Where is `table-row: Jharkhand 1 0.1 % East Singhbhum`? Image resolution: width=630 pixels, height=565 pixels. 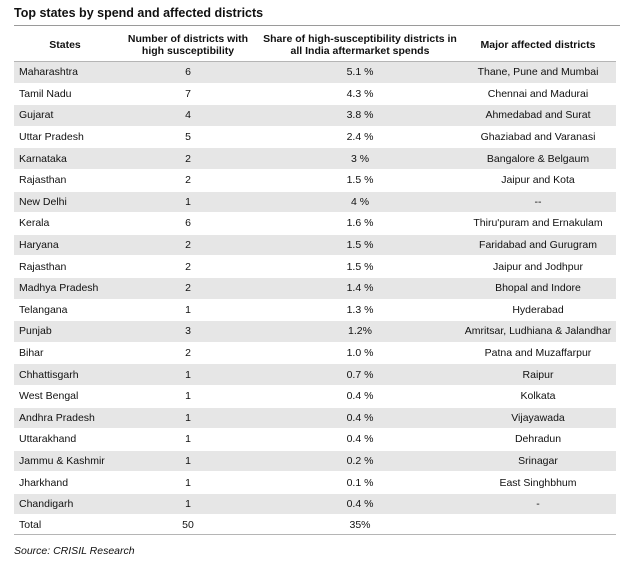 table-row: Jharkhand 1 0.1 % East Singhbhum is located at coordinates (315, 482).